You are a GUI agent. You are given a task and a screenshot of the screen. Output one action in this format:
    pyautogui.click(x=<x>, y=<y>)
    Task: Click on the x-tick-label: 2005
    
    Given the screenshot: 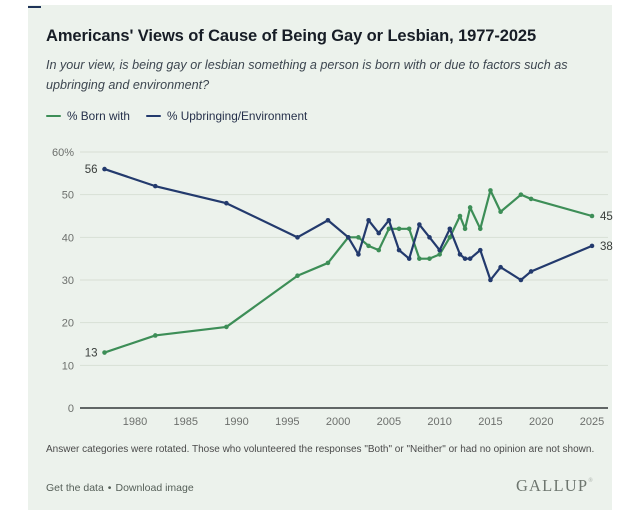 What is the action you would take?
    pyautogui.click(x=389, y=422)
    